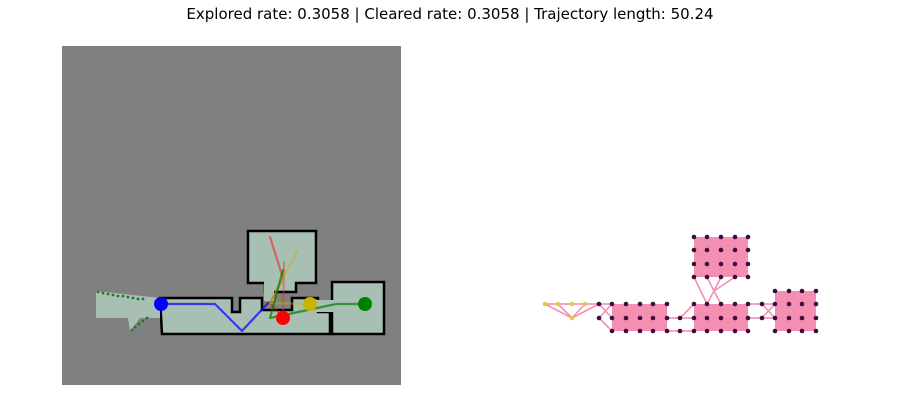  What do you see at coordinates (214, 317) in the screenshot?
I see `trajectory-blue` at bounding box center [214, 317].